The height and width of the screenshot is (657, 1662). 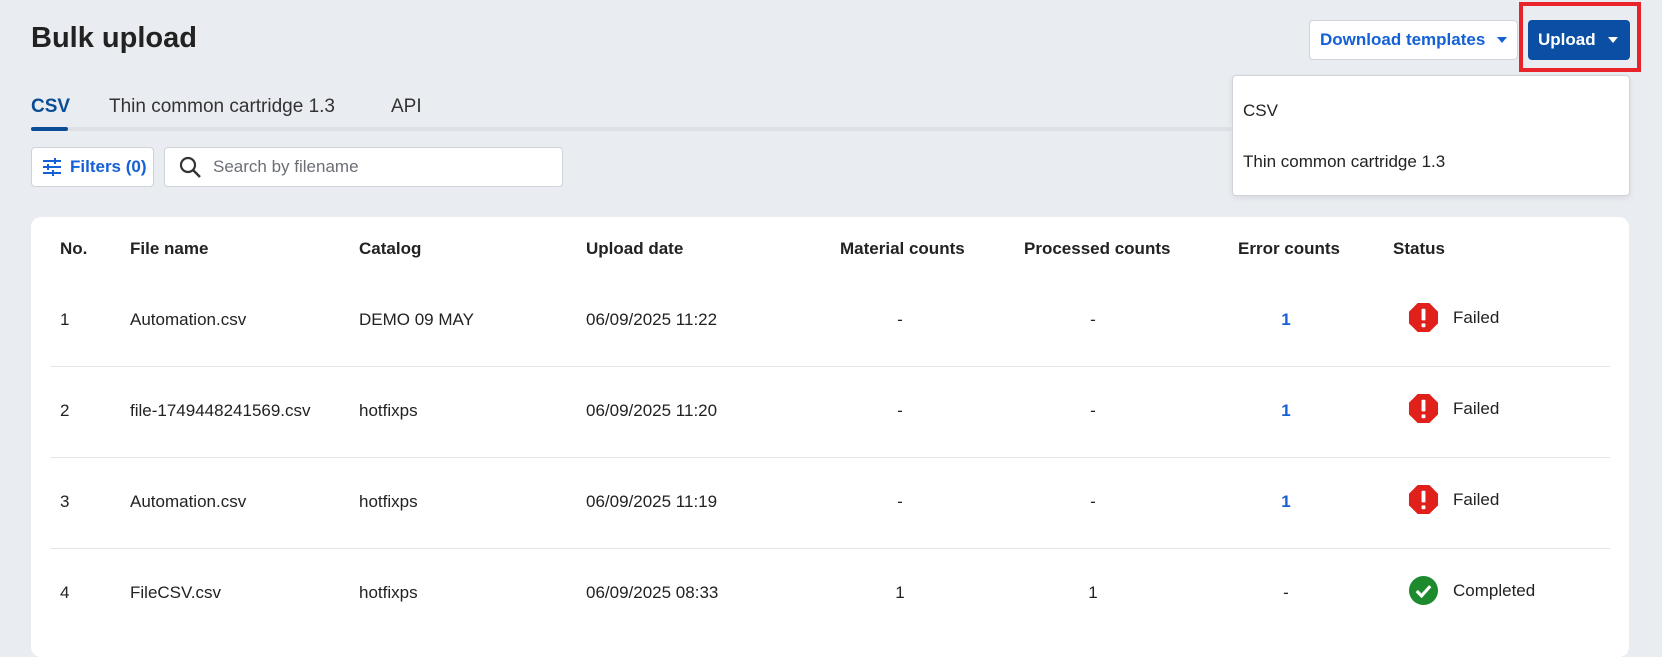 I want to click on col-file-name: File name, so click(x=169, y=248).